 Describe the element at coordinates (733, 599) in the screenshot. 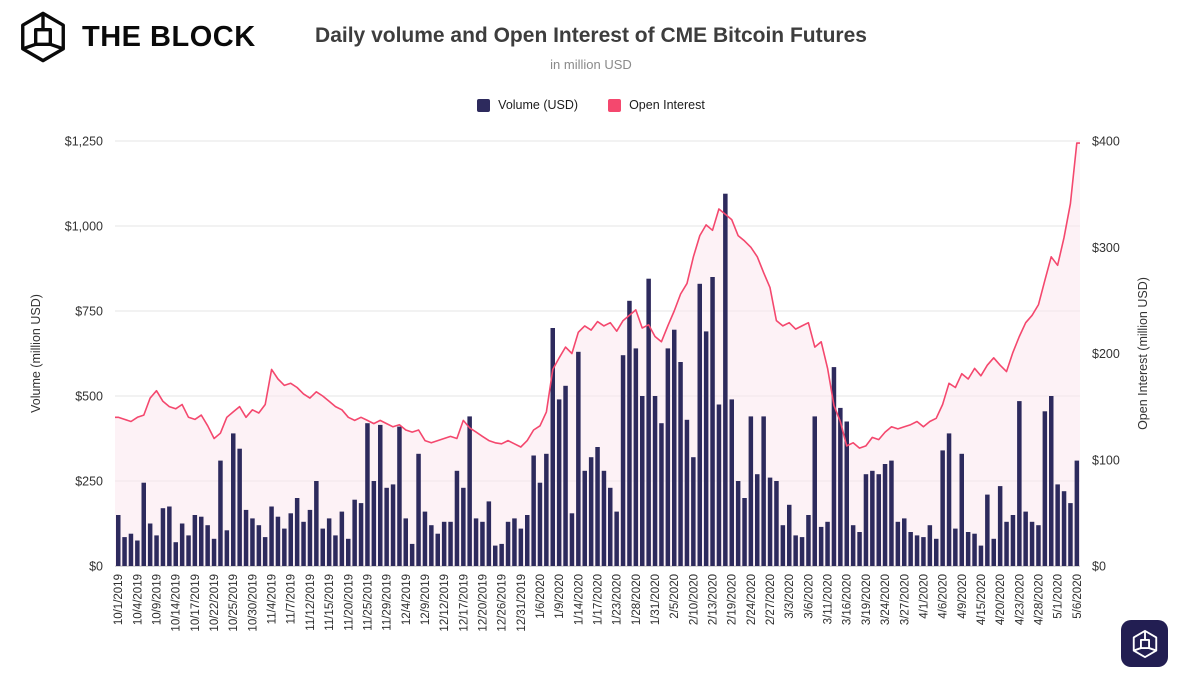

I see `x-tick-label: 2/19/2020` at that location.